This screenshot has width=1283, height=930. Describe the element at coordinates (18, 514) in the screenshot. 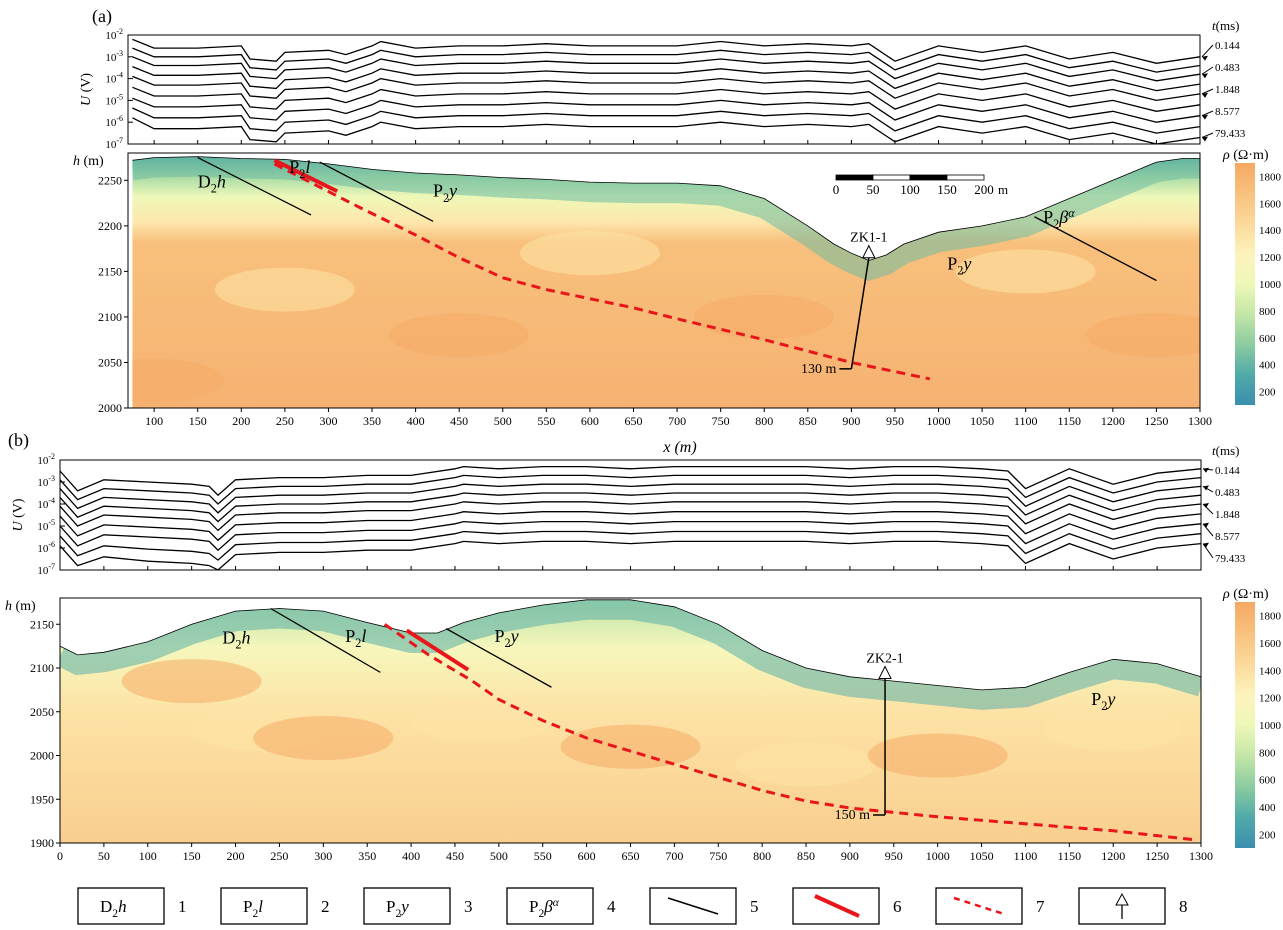

I see `voltage-y-label: U (V)` at that location.